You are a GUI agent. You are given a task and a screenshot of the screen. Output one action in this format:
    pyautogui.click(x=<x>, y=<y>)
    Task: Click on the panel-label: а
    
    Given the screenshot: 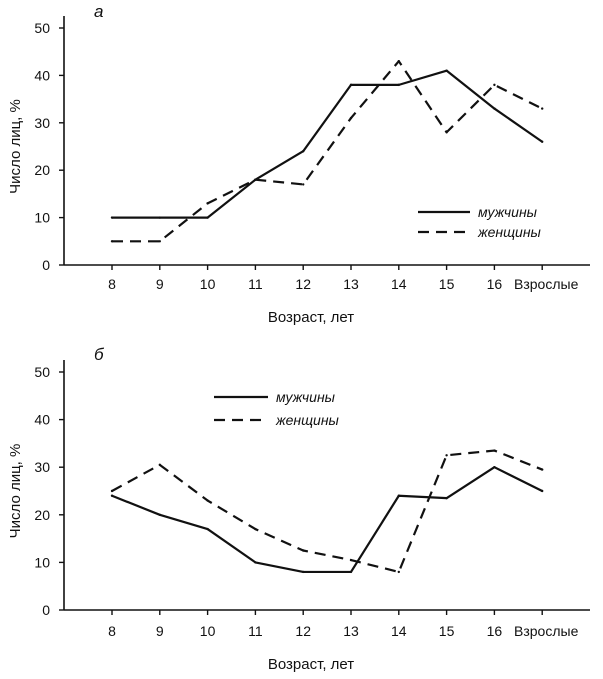 What is the action you would take?
    pyautogui.click(x=98, y=11)
    